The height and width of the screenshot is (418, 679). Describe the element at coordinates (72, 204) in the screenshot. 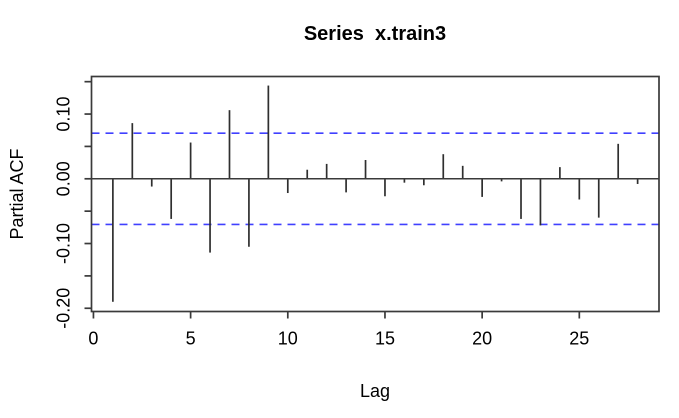

I see `y-axis: 0.10 0.00 -0.10 -0.20` at that location.